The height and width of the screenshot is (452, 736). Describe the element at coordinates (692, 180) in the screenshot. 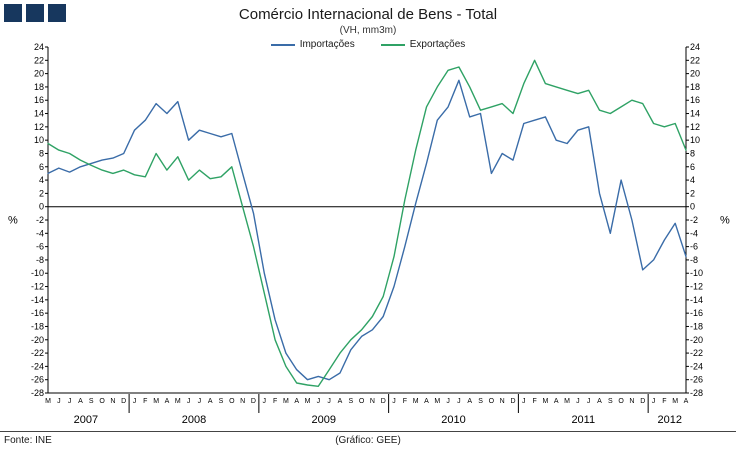

I see `y-tick-label-right: 4` at that location.